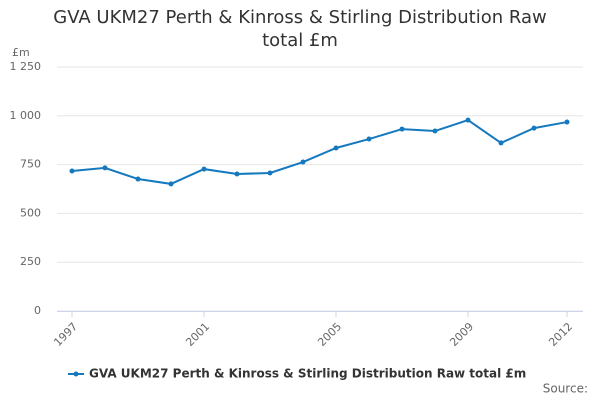 This screenshot has height=400, width=600. What do you see at coordinates (37, 310) in the screenshot?
I see `y-tick-label: 0` at bounding box center [37, 310].